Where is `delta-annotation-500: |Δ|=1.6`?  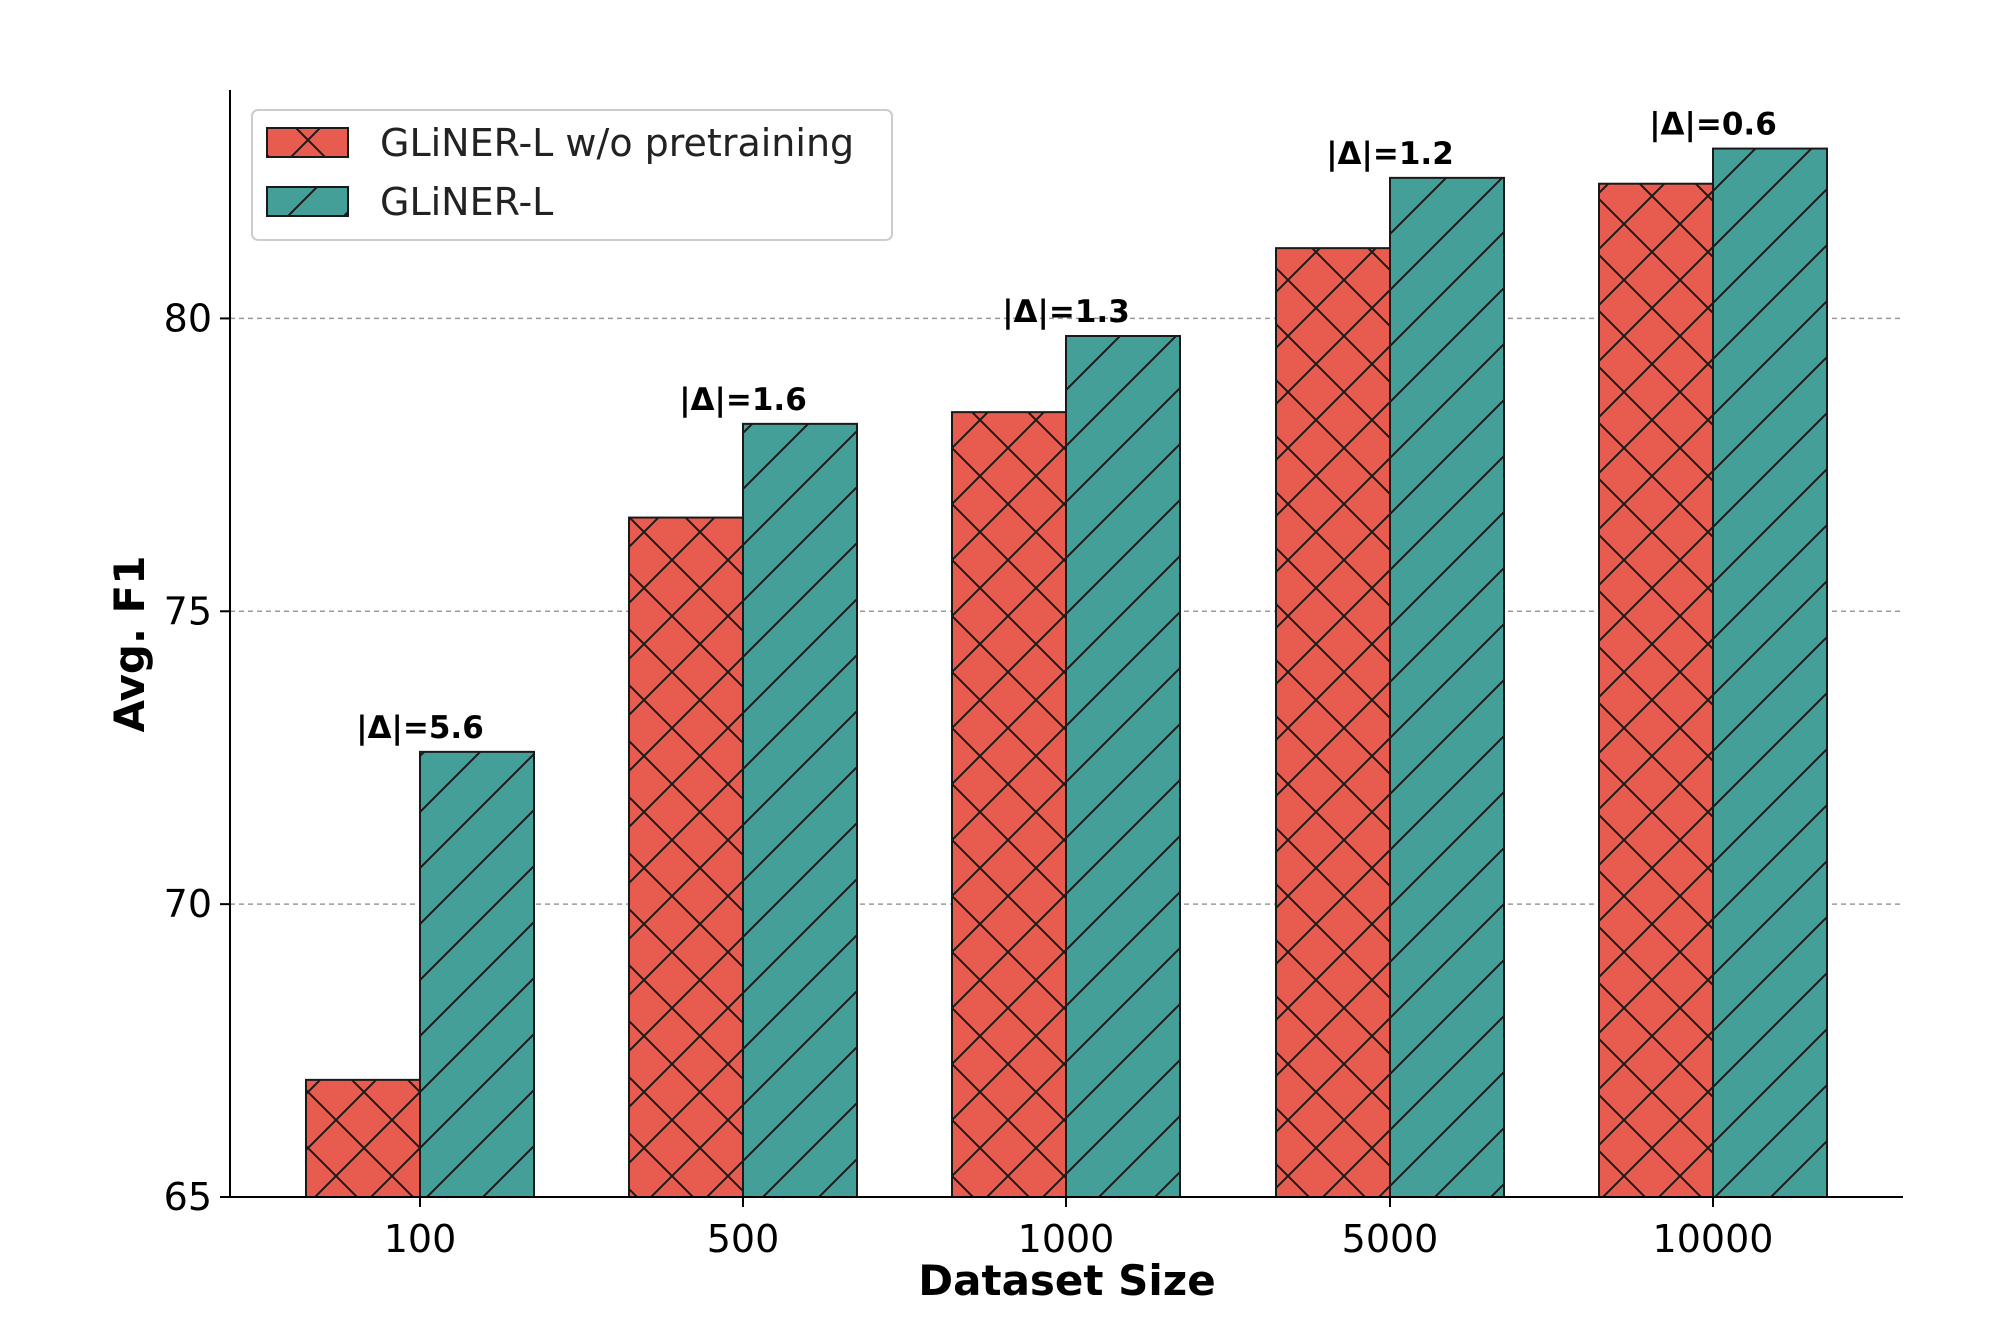
delta-annotation-500: |Δ|=1.6 is located at coordinates (743, 400).